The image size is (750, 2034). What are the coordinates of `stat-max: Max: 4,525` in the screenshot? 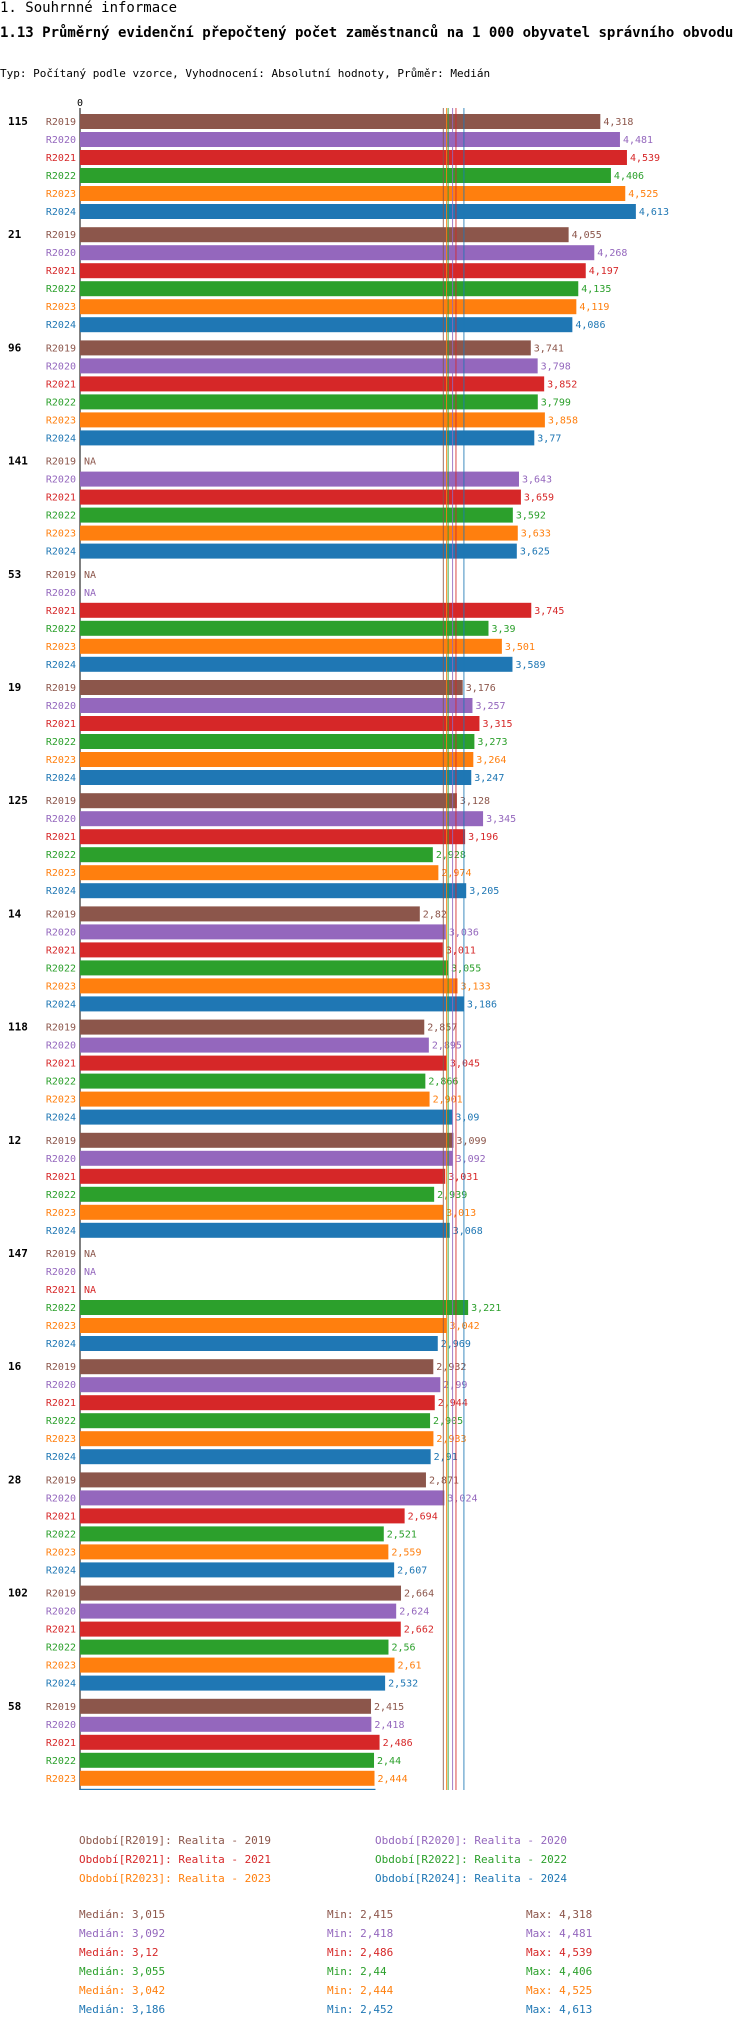 It's located at (559, 1990).